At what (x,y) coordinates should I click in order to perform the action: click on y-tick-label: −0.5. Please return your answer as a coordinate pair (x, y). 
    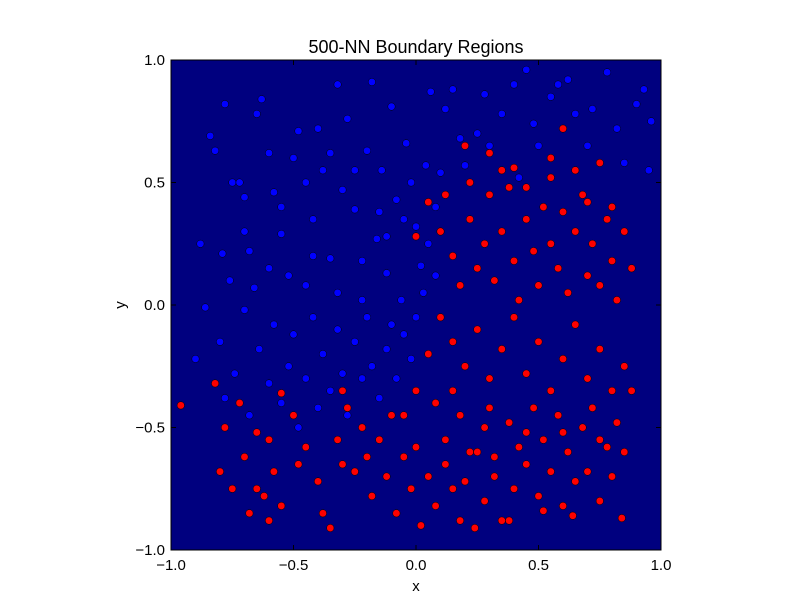
    Looking at the image, I should click on (150, 428).